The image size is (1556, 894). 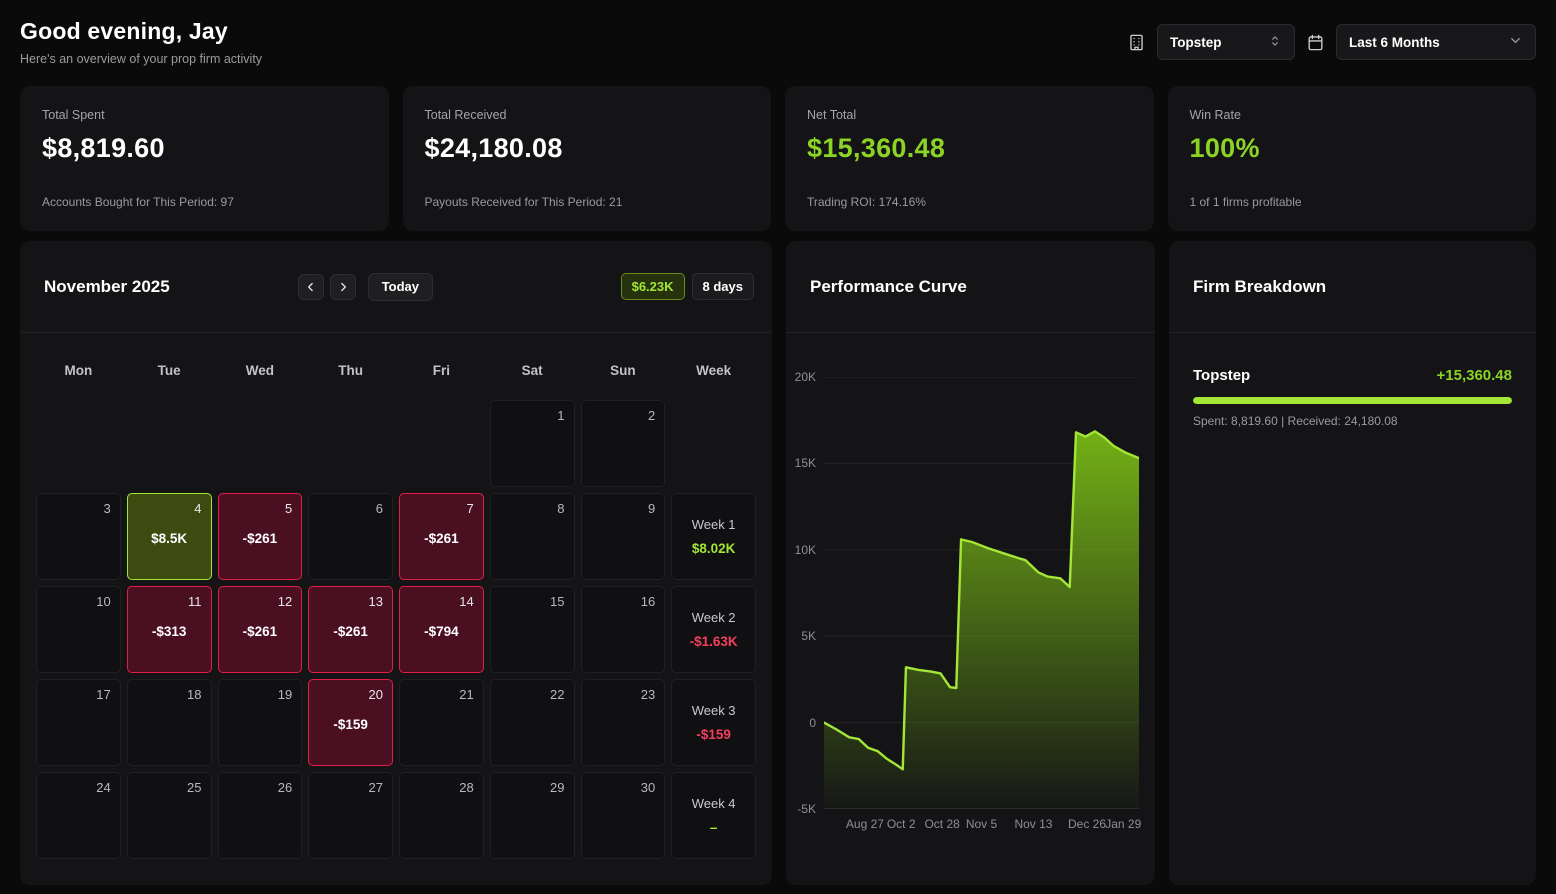 I want to click on week-pnl-value: –, so click(x=713, y=827).